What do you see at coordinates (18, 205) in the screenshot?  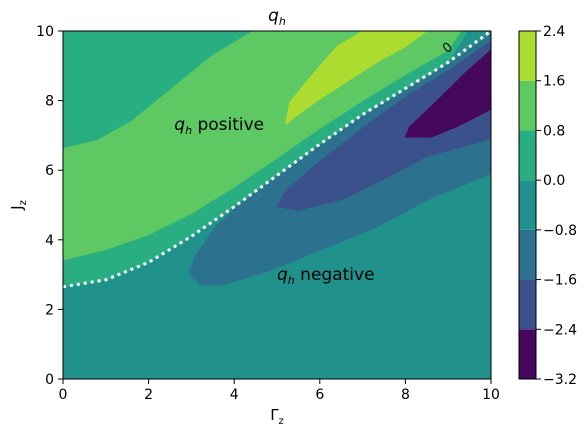 I see `y-axis-label: Jz` at bounding box center [18, 205].